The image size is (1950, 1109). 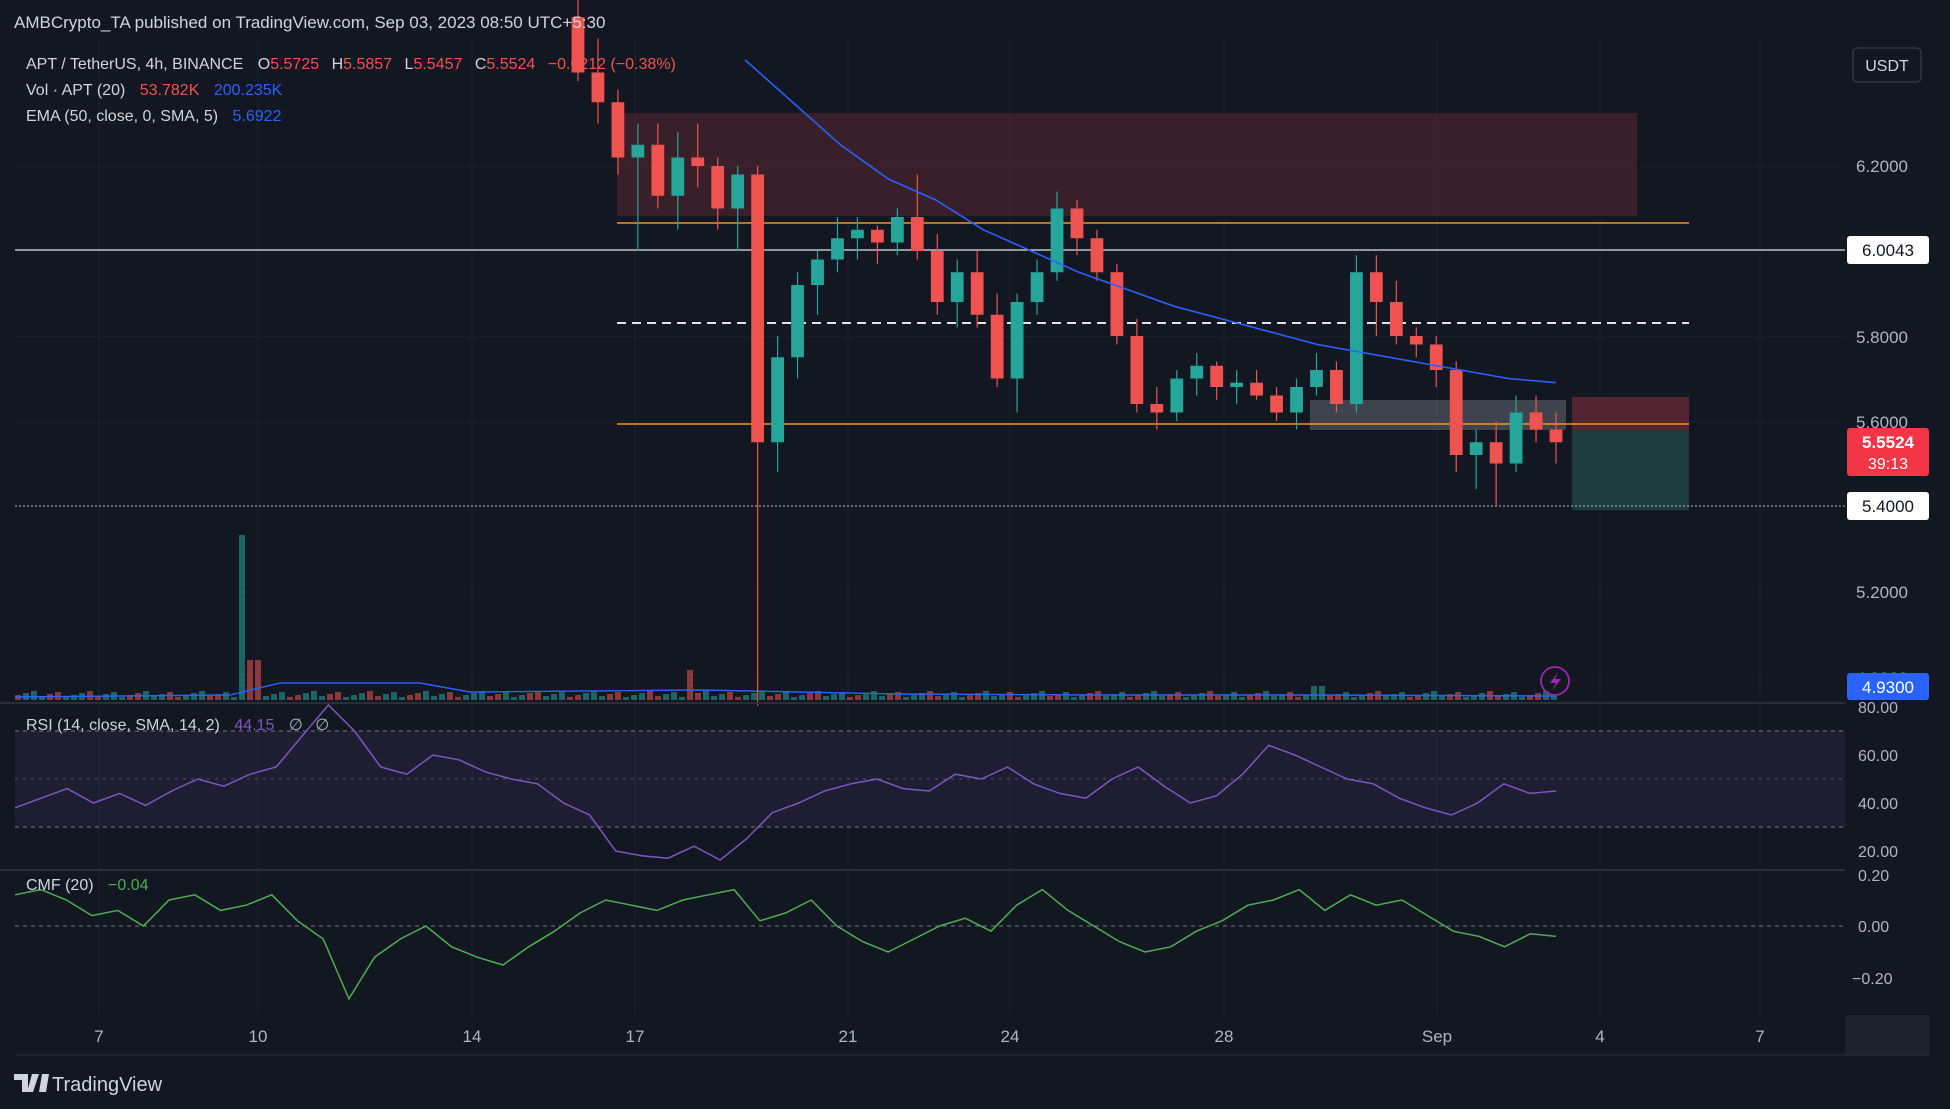 What do you see at coordinates (1882, 337) in the screenshot?
I see `price-tick: 5.8000` at bounding box center [1882, 337].